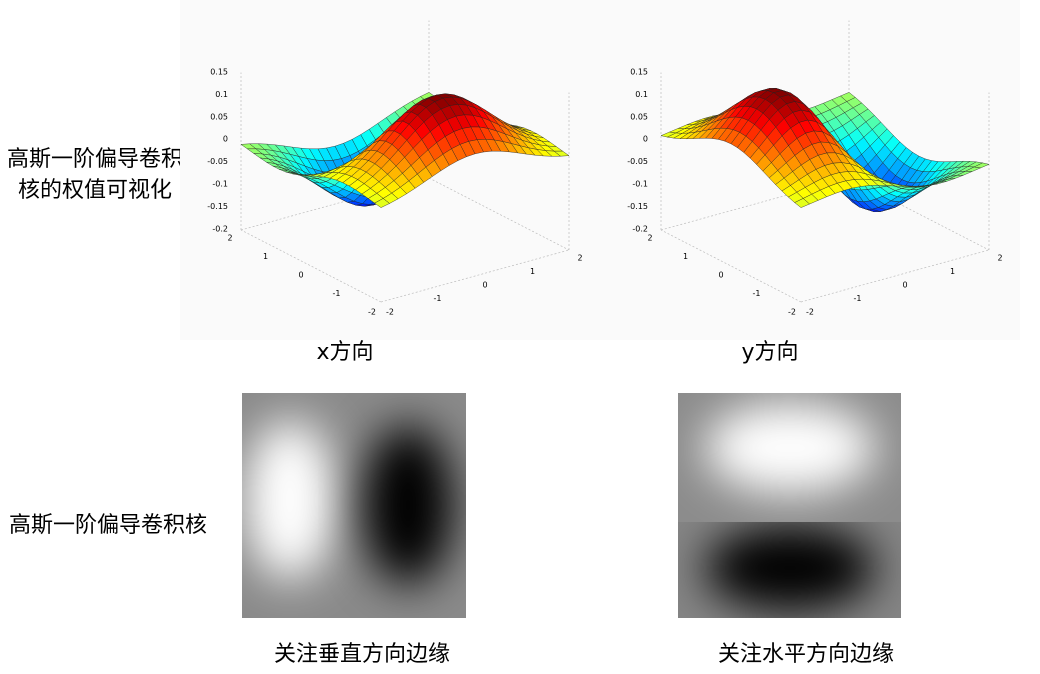  I want to click on row-label: 高斯一阶偏导卷积核, so click(107, 525).